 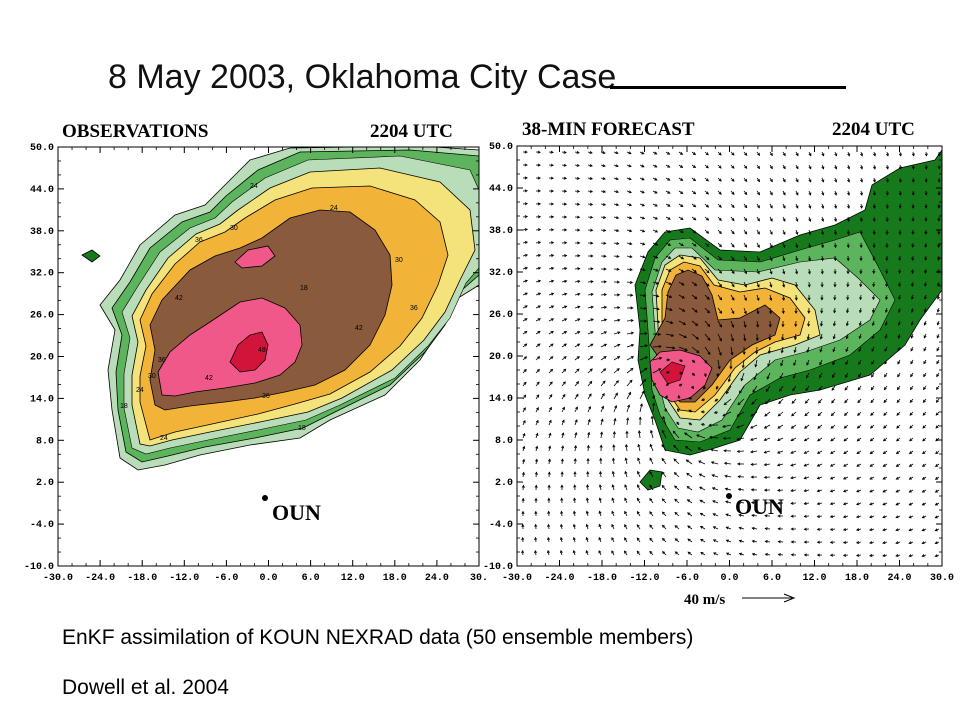 What do you see at coordinates (501, 231) in the screenshot?
I see `fc-y-tick-label: 38.0` at bounding box center [501, 231].